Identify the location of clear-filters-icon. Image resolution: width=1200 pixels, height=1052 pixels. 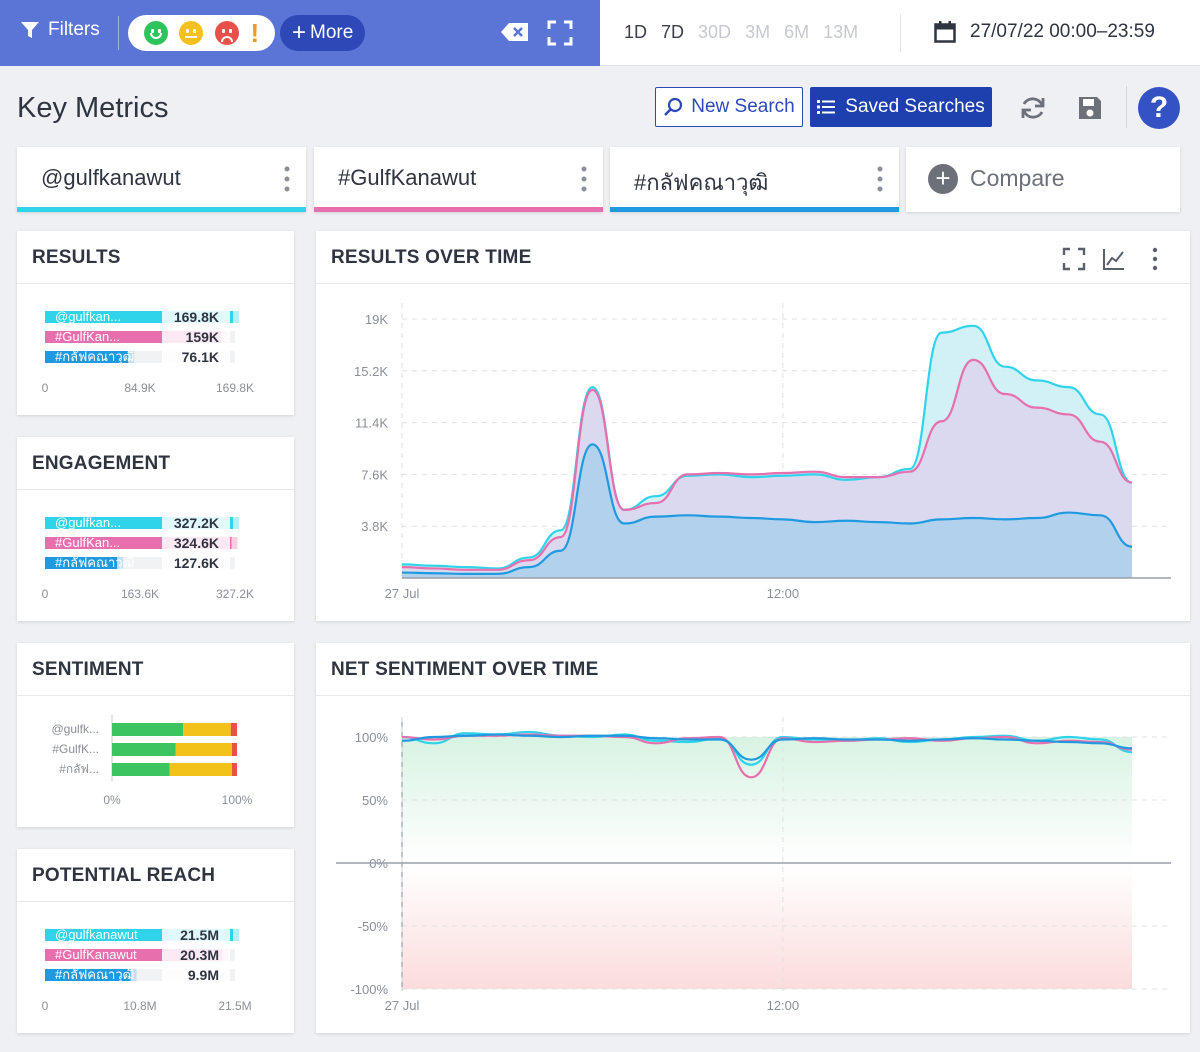
(515, 32).